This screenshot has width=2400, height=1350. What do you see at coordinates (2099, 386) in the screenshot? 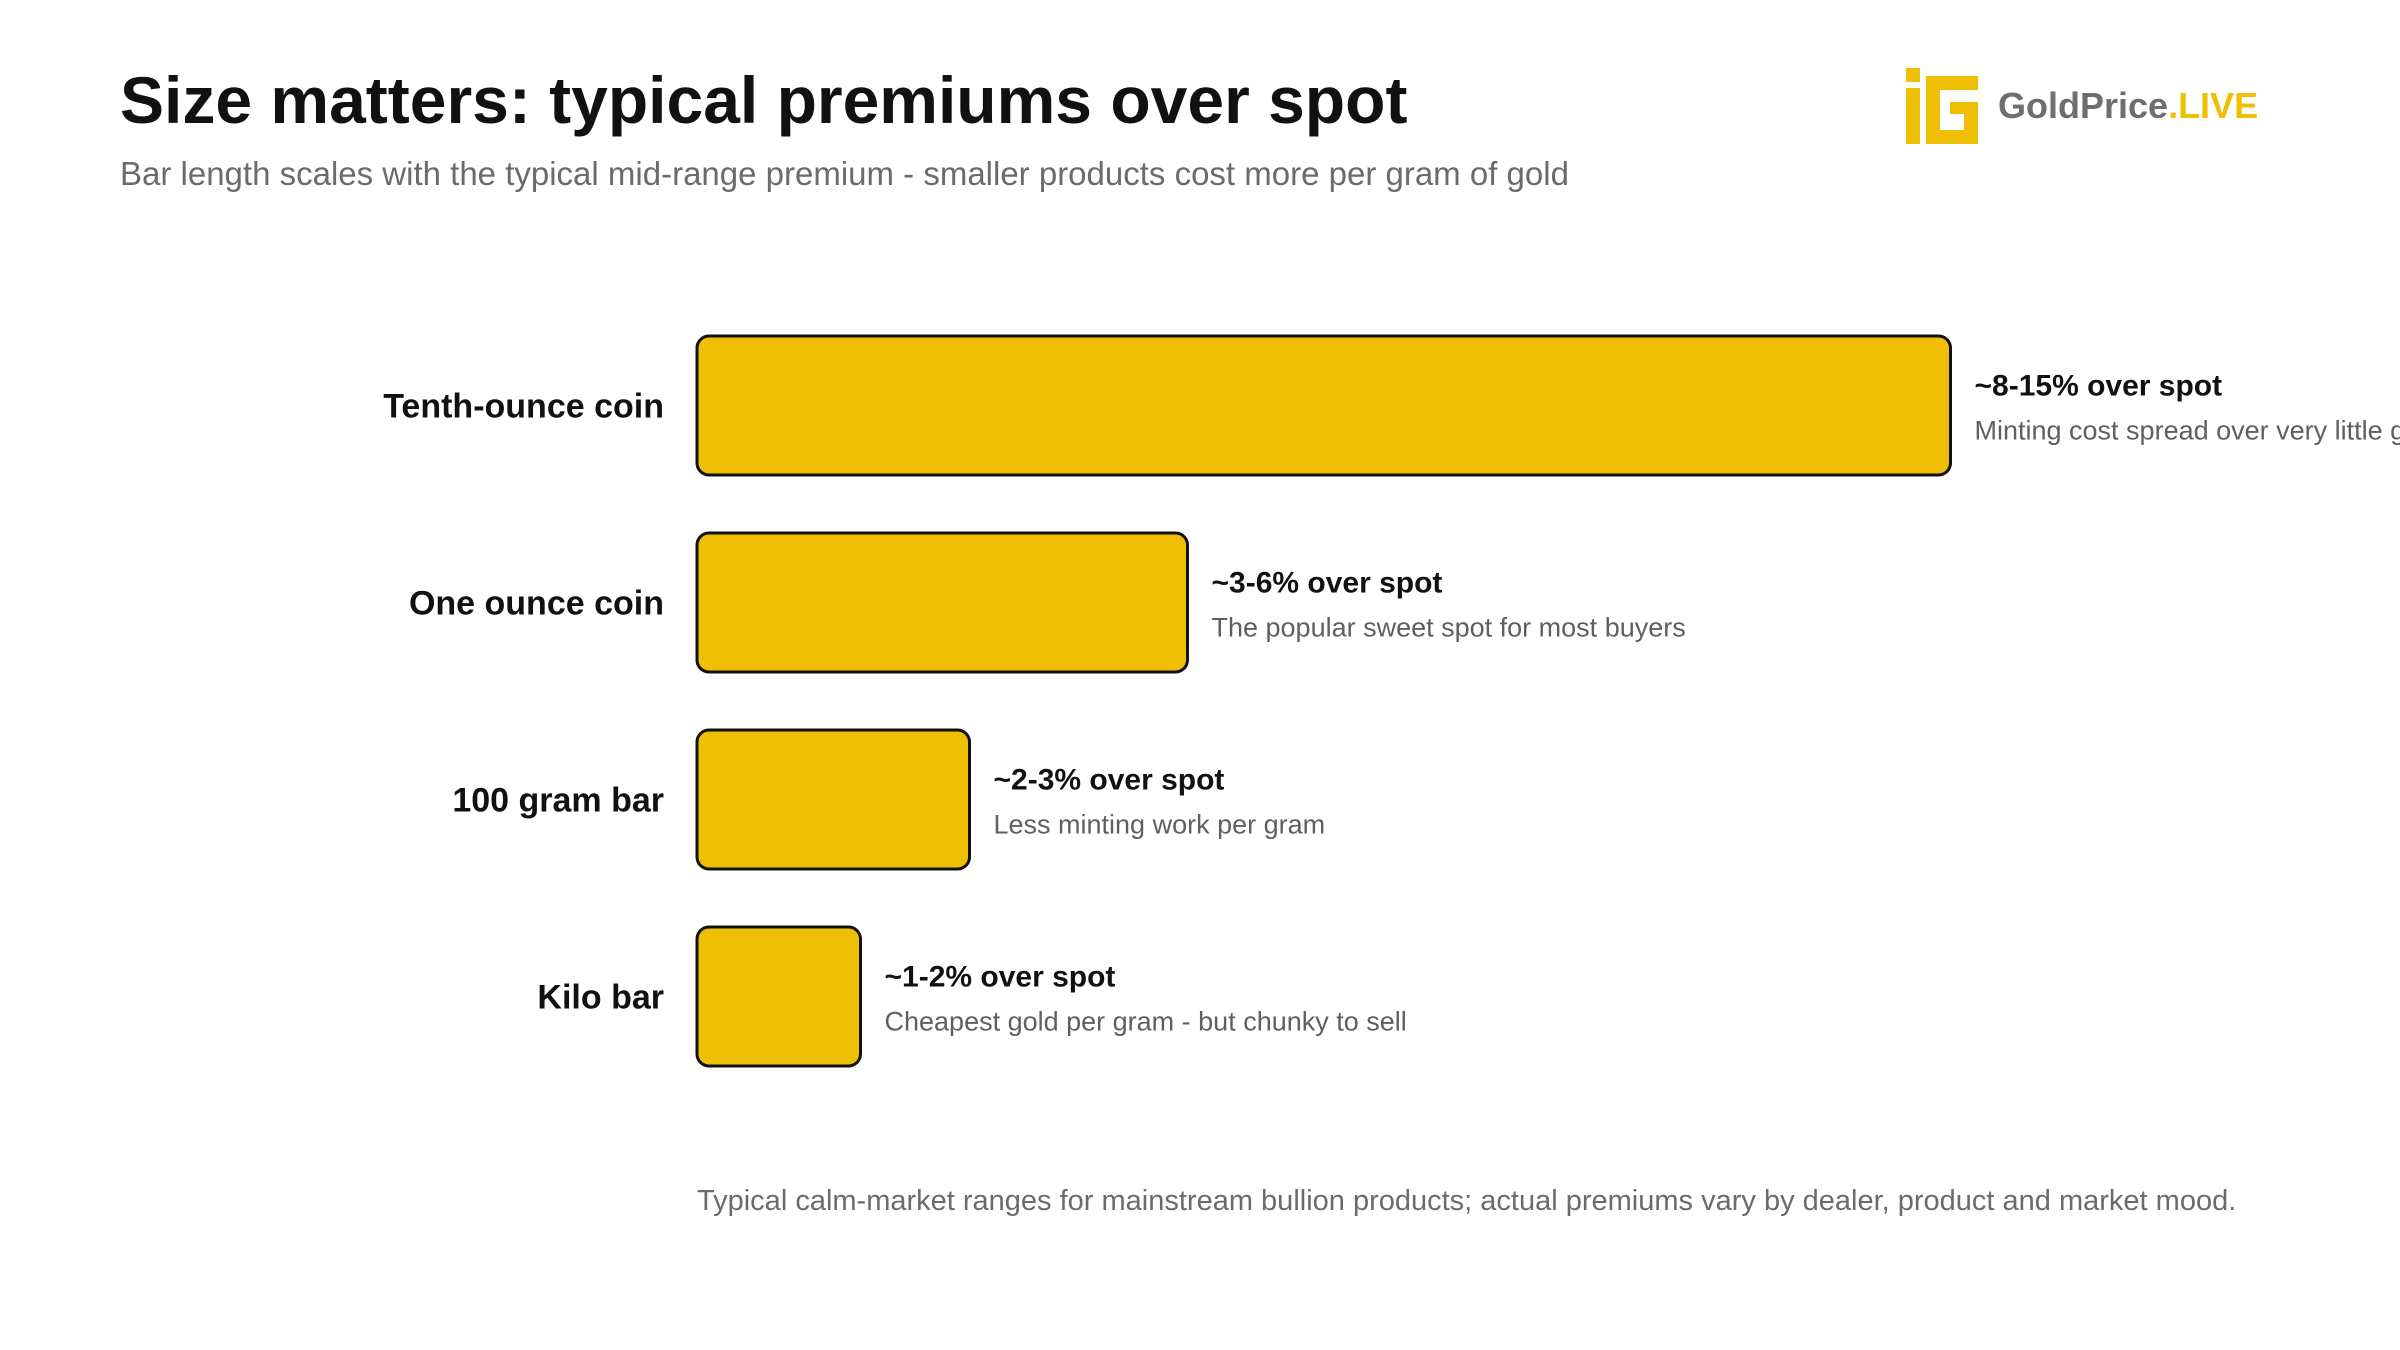
I see `value-label: ~8-15% over spot` at bounding box center [2099, 386].